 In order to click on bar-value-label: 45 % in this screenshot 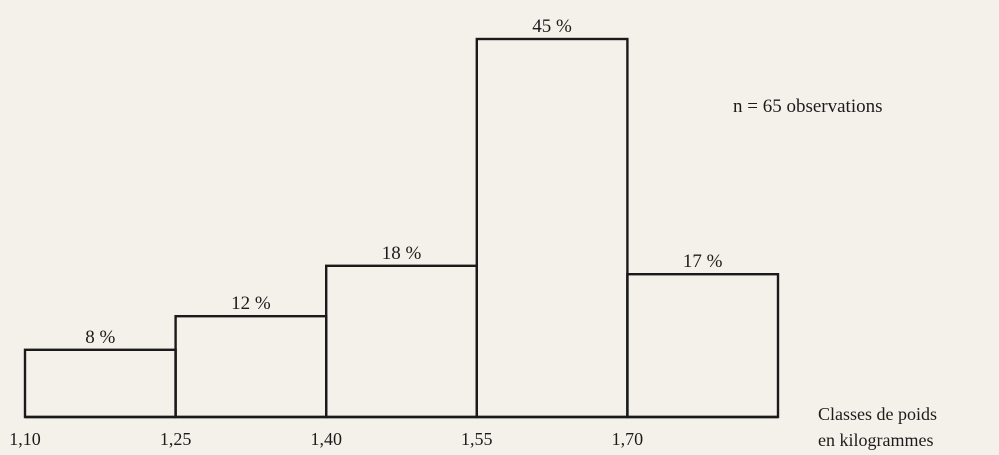, I will do `click(552, 26)`.